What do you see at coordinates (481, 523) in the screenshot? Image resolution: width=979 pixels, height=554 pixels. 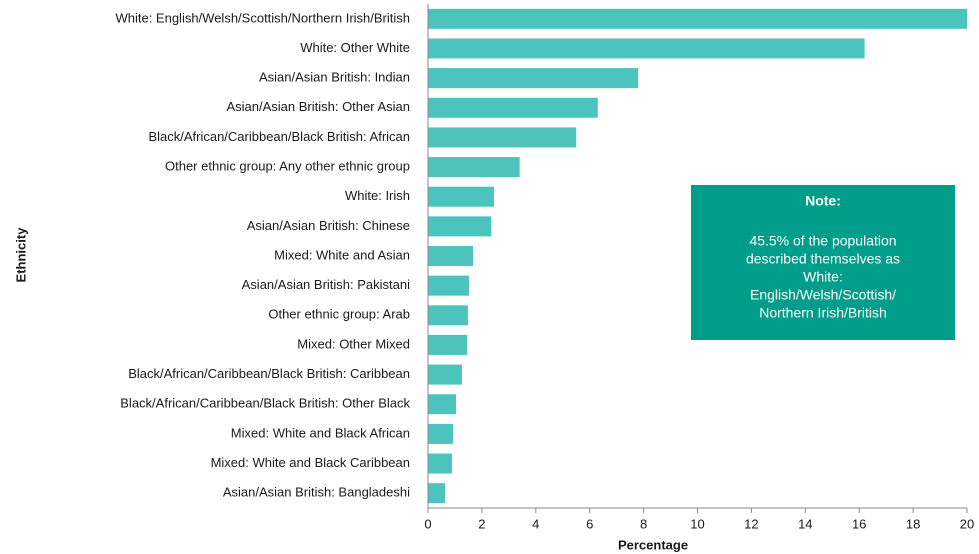 I see `x-tick-label: 2` at bounding box center [481, 523].